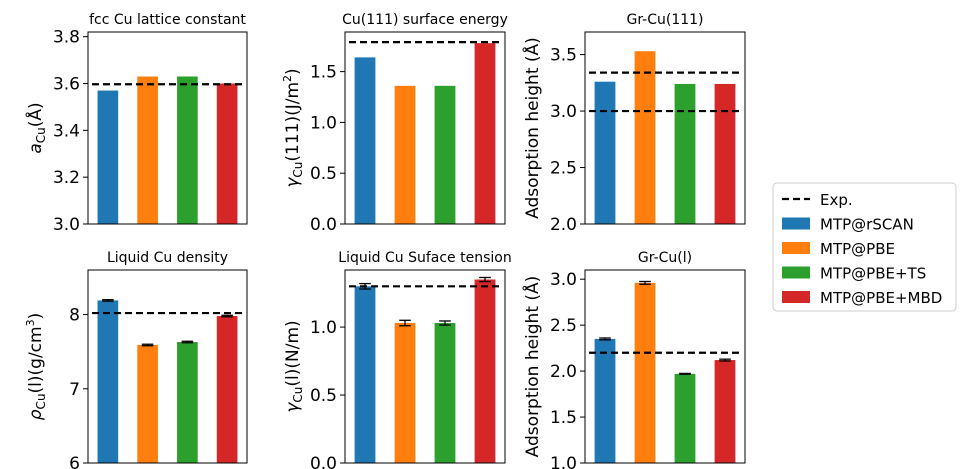 The height and width of the screenshot is (469, 960). I want to click on legend-item: MTP@PBE+MBD, so click(862, 298).